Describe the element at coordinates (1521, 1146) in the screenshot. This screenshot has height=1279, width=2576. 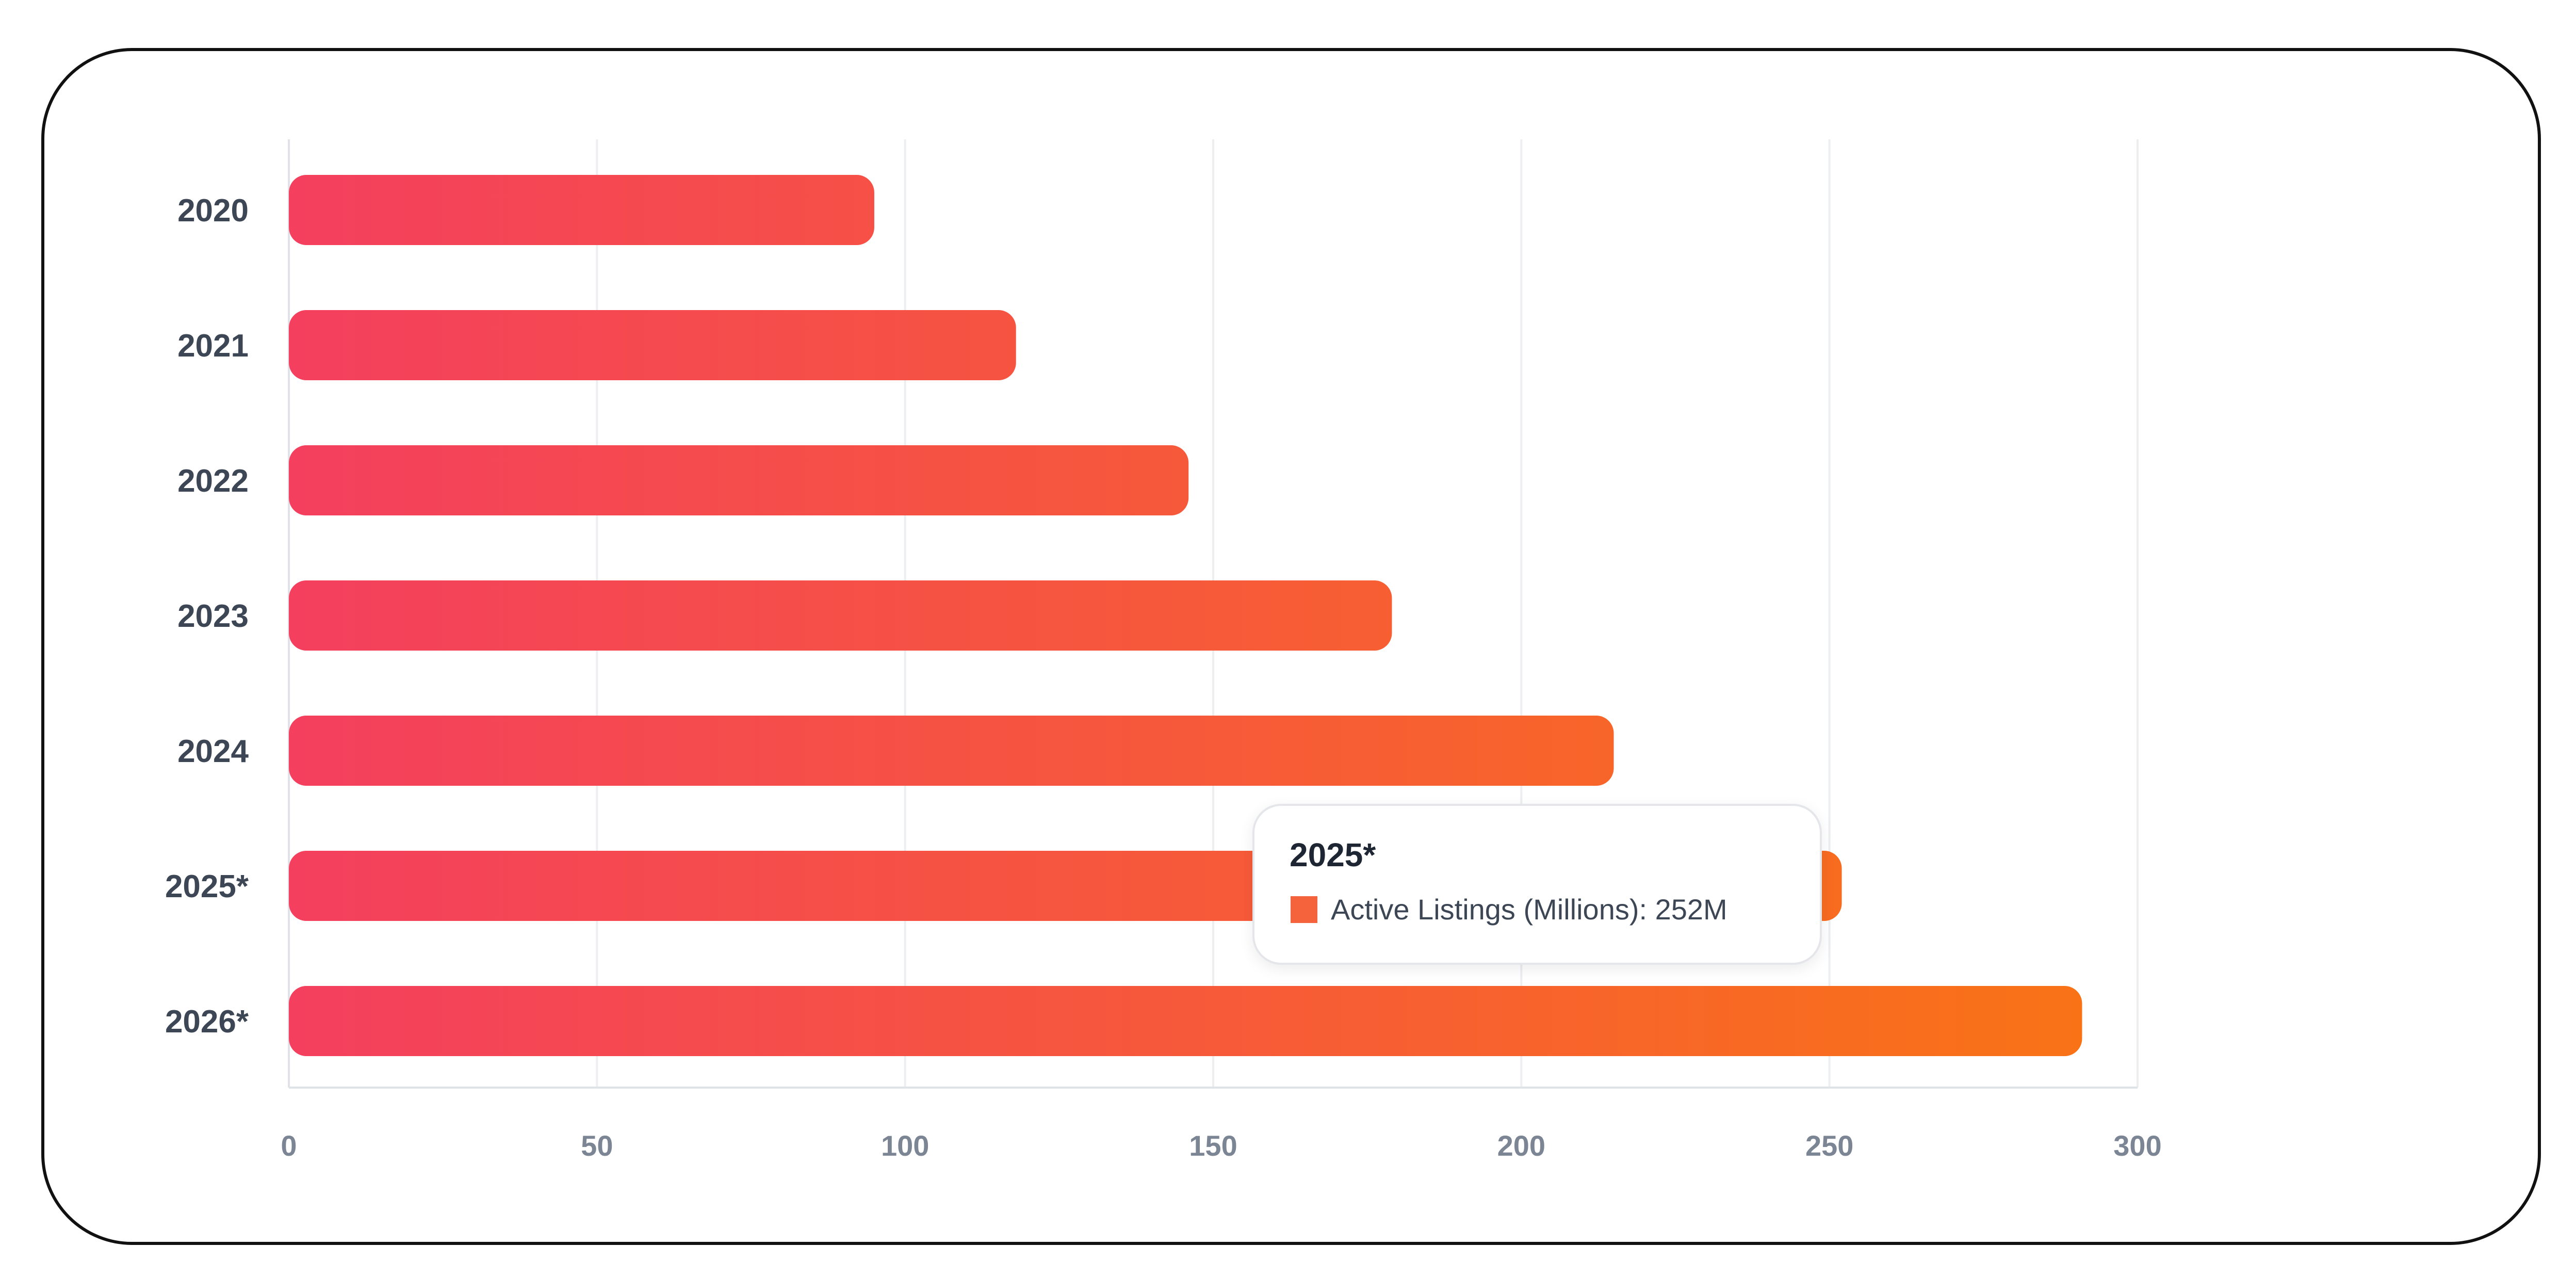
I see `x-tick-label-200: 200` at that location.